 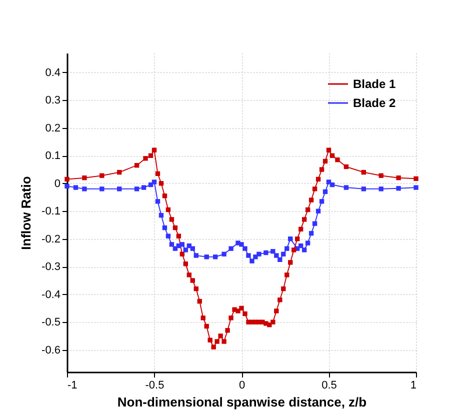 What do you see at coordinates (57, 184) in the screenshot?
I see `y-tick-label: 0` at bounding box center [57, 184].